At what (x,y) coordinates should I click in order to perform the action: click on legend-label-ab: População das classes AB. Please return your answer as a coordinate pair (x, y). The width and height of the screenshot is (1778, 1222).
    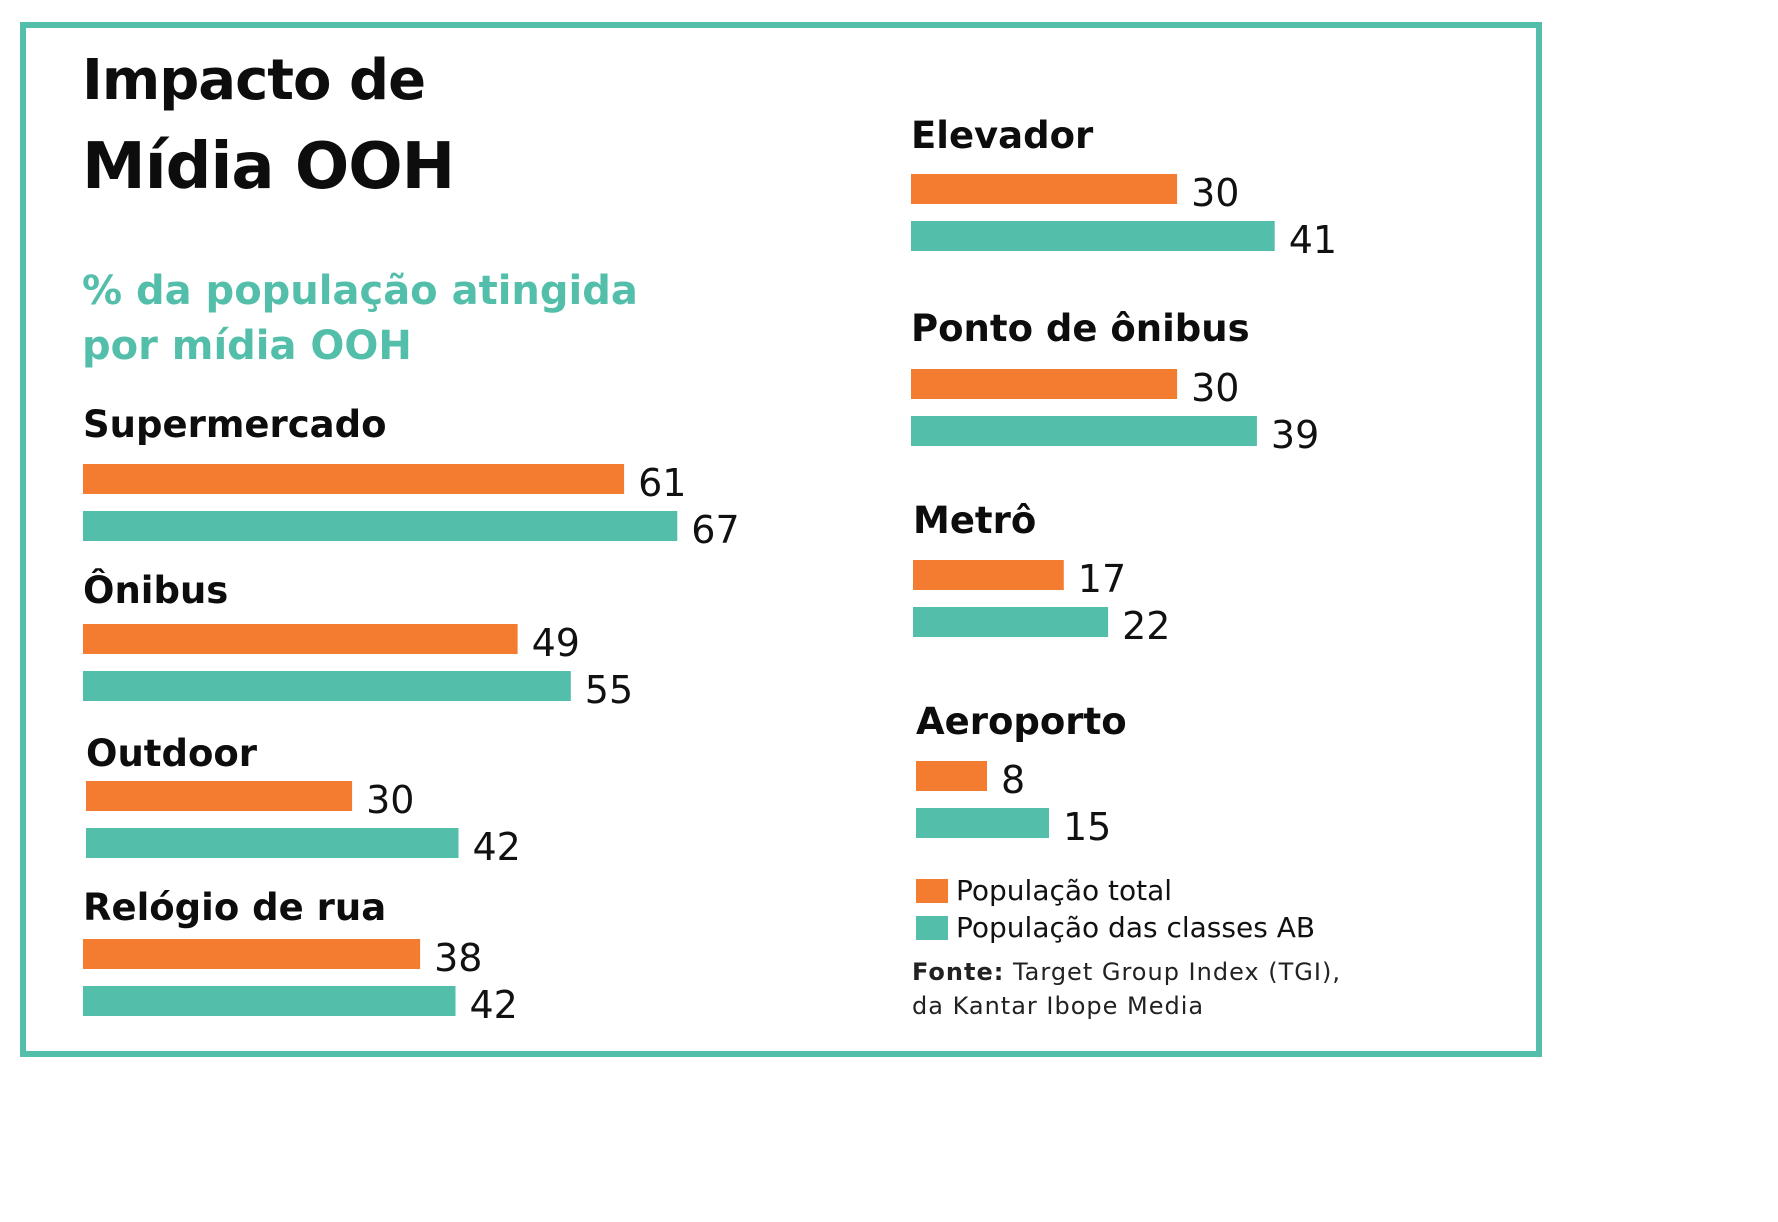
    Looking at the image, I should click on (1136, 927).